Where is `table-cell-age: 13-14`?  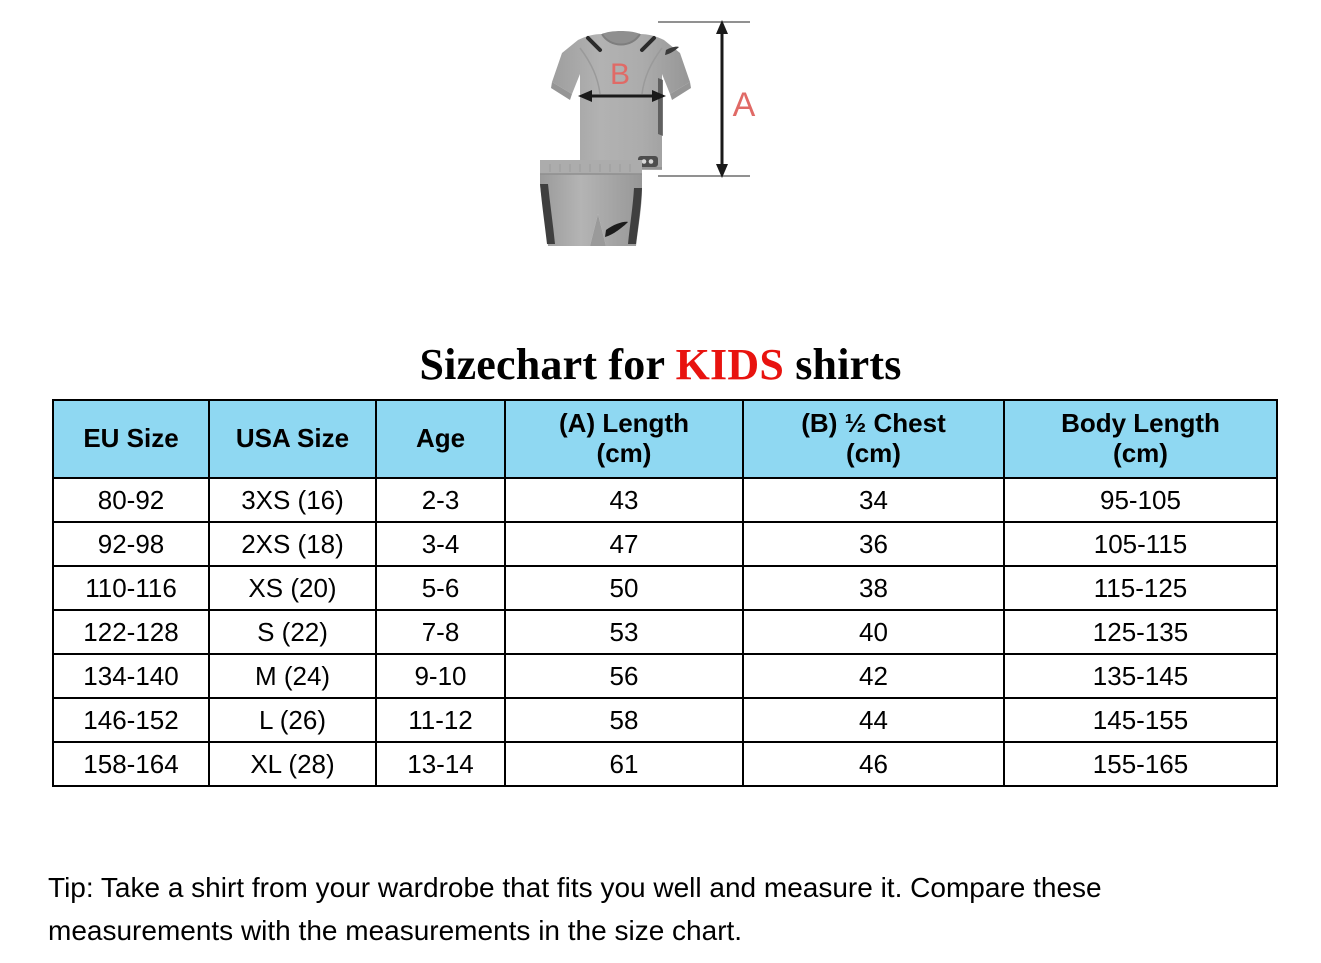 table-cell-age: 13-14 is located at coordinates (440, 764).